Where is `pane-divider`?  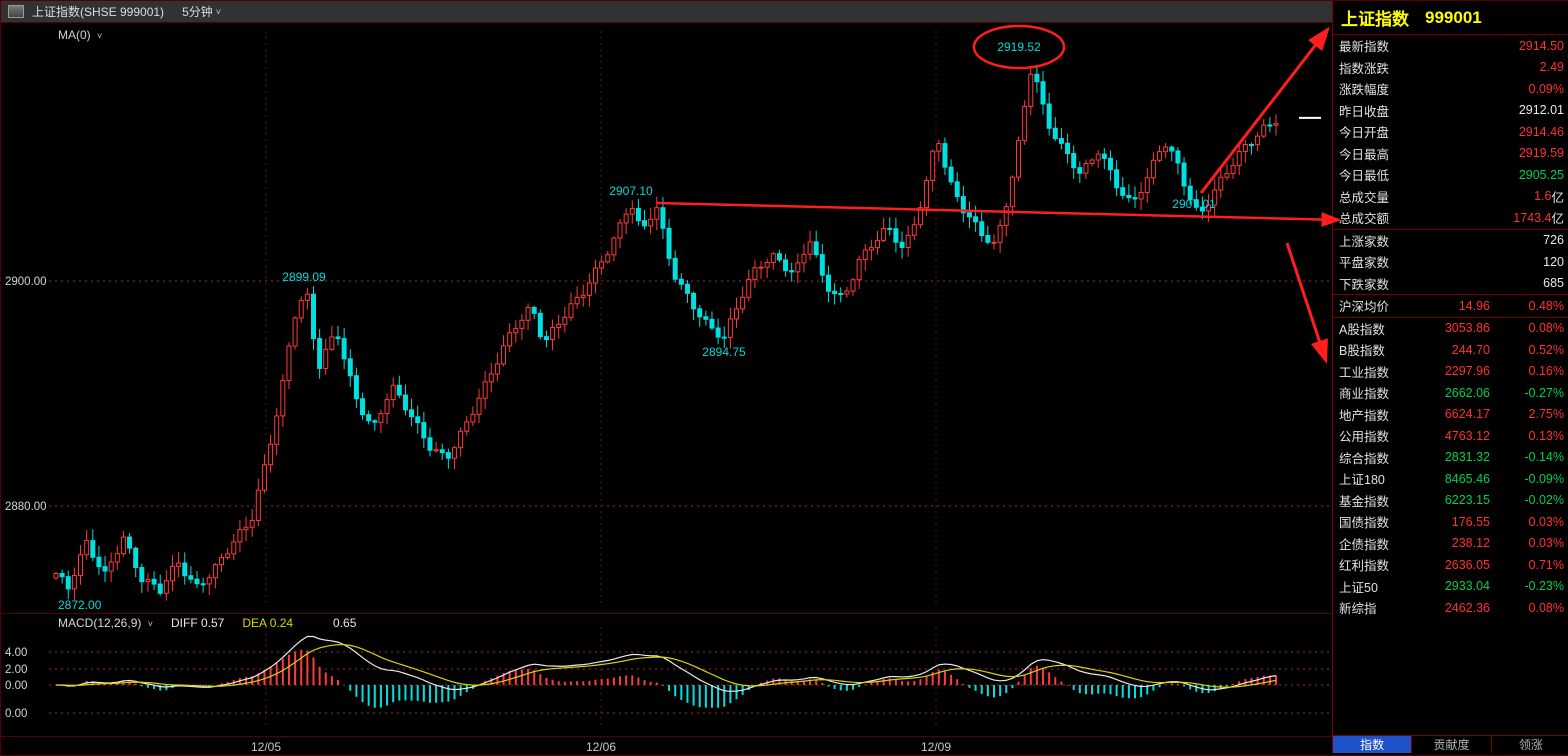 pane-divider is located at coordinates (666, 613).